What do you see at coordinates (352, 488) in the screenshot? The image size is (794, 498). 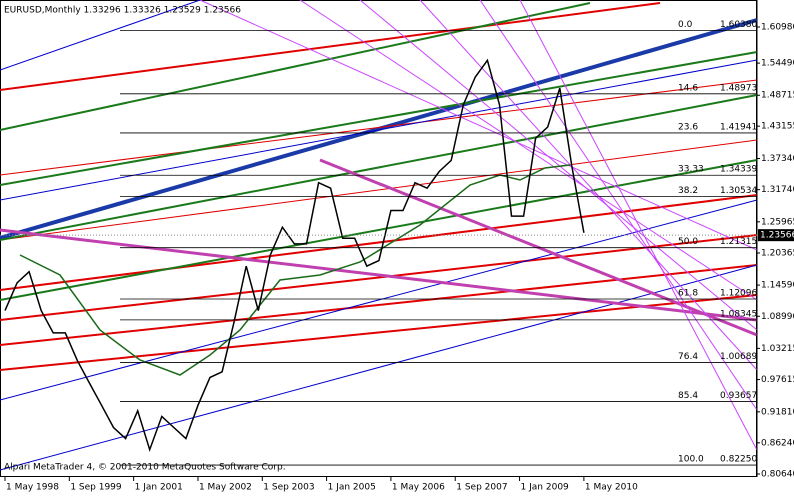 I see `x-tick-label: 1 Jan 2005` at bounding box center [352, 488].